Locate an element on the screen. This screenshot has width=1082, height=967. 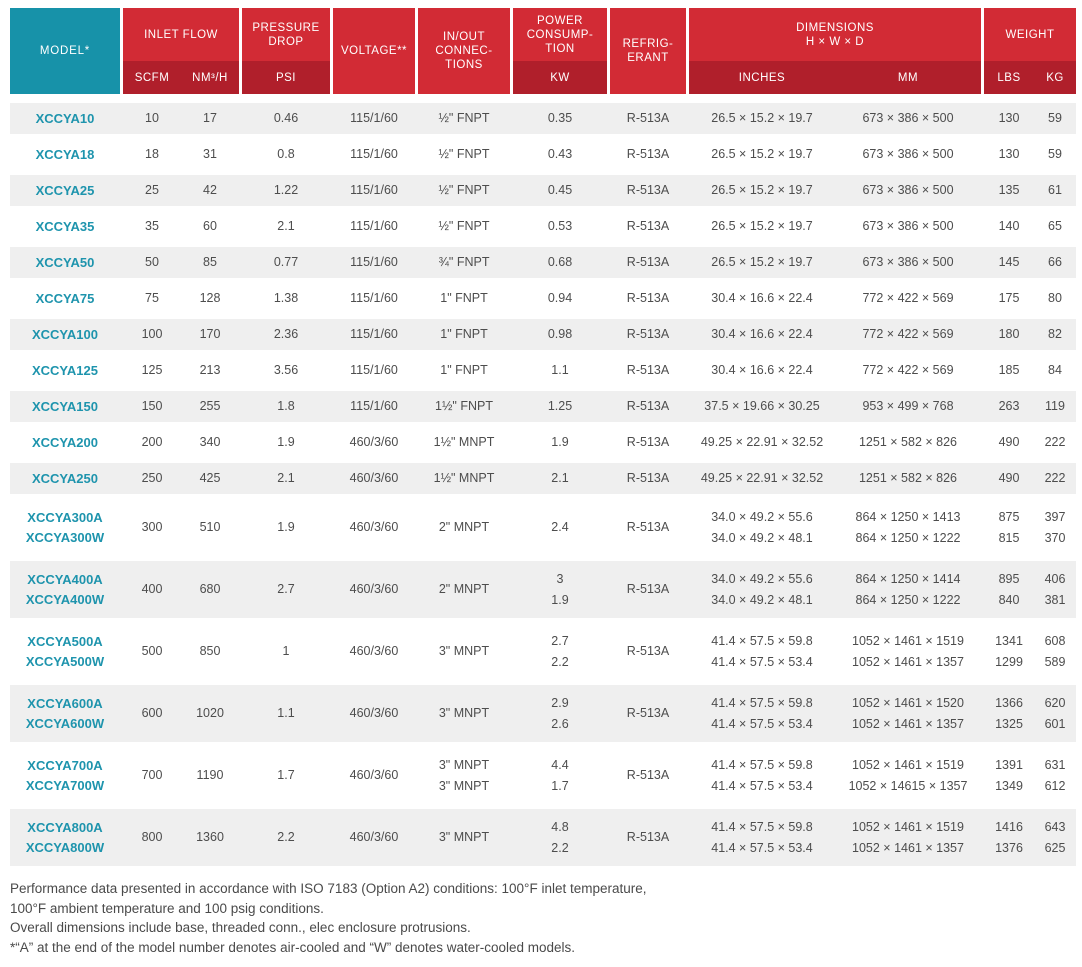
nm3h-cell: 1190 is located at coordinates (210, 775).